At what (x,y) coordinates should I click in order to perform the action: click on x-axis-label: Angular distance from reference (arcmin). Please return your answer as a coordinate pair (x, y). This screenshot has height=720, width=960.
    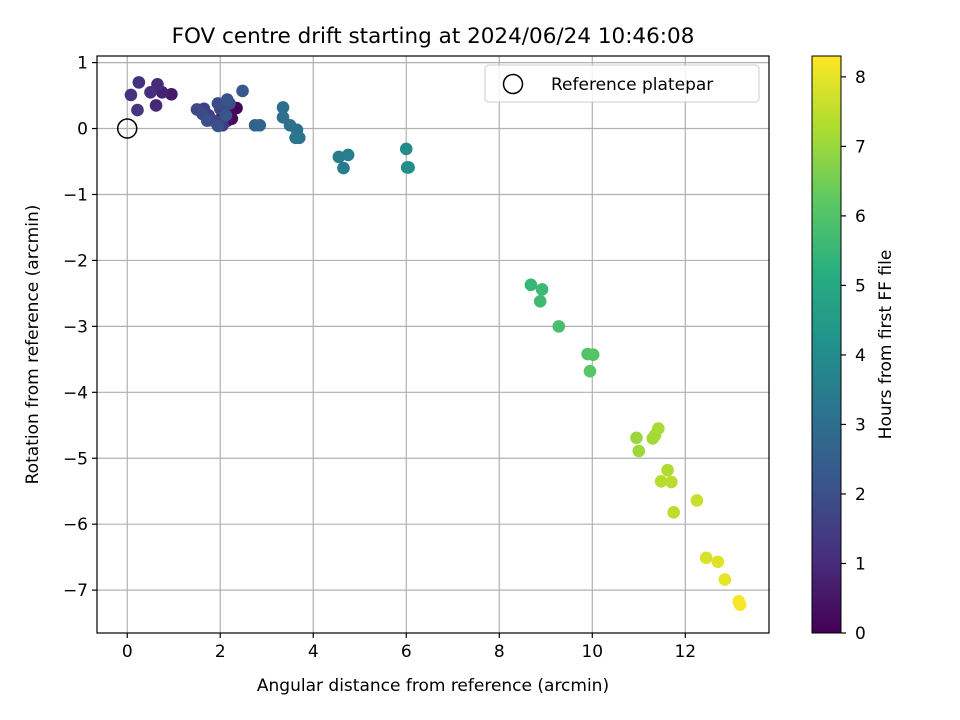
    Looking at the image, I should click on (433, 686).